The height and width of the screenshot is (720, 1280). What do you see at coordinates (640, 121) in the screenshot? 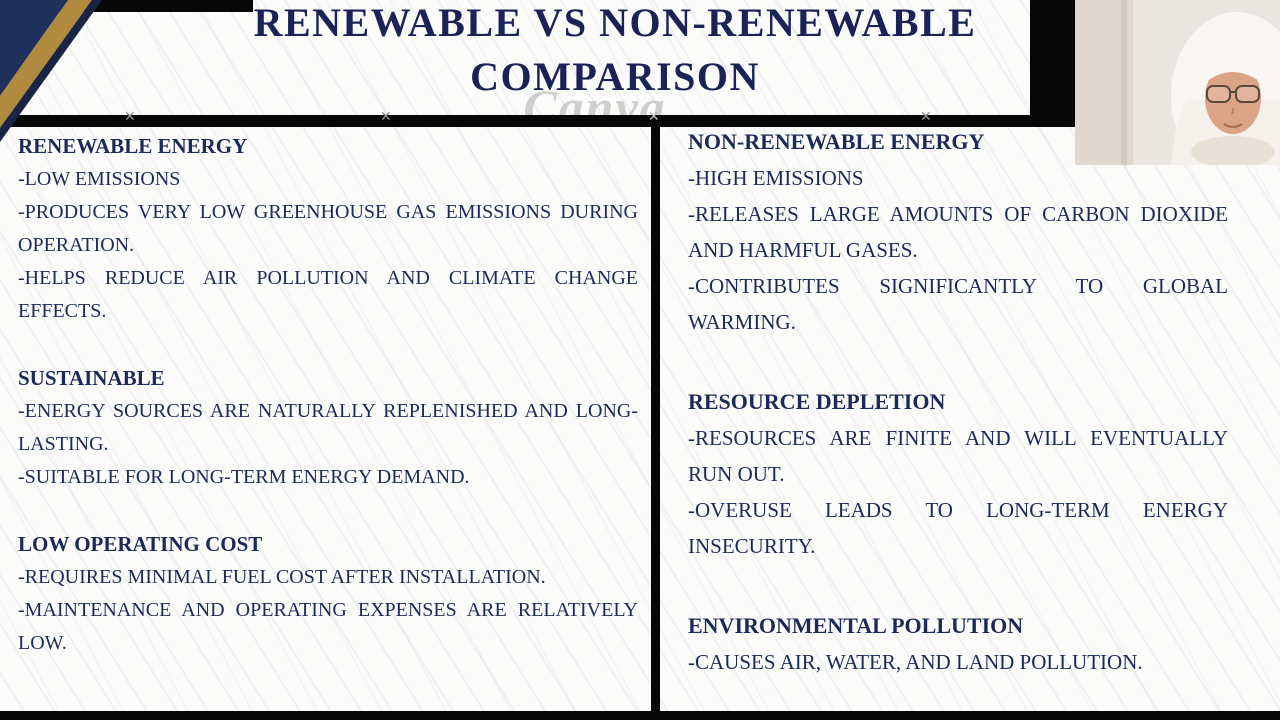
I see `horizontal-divider-bar` at bounding box center [640, 121].